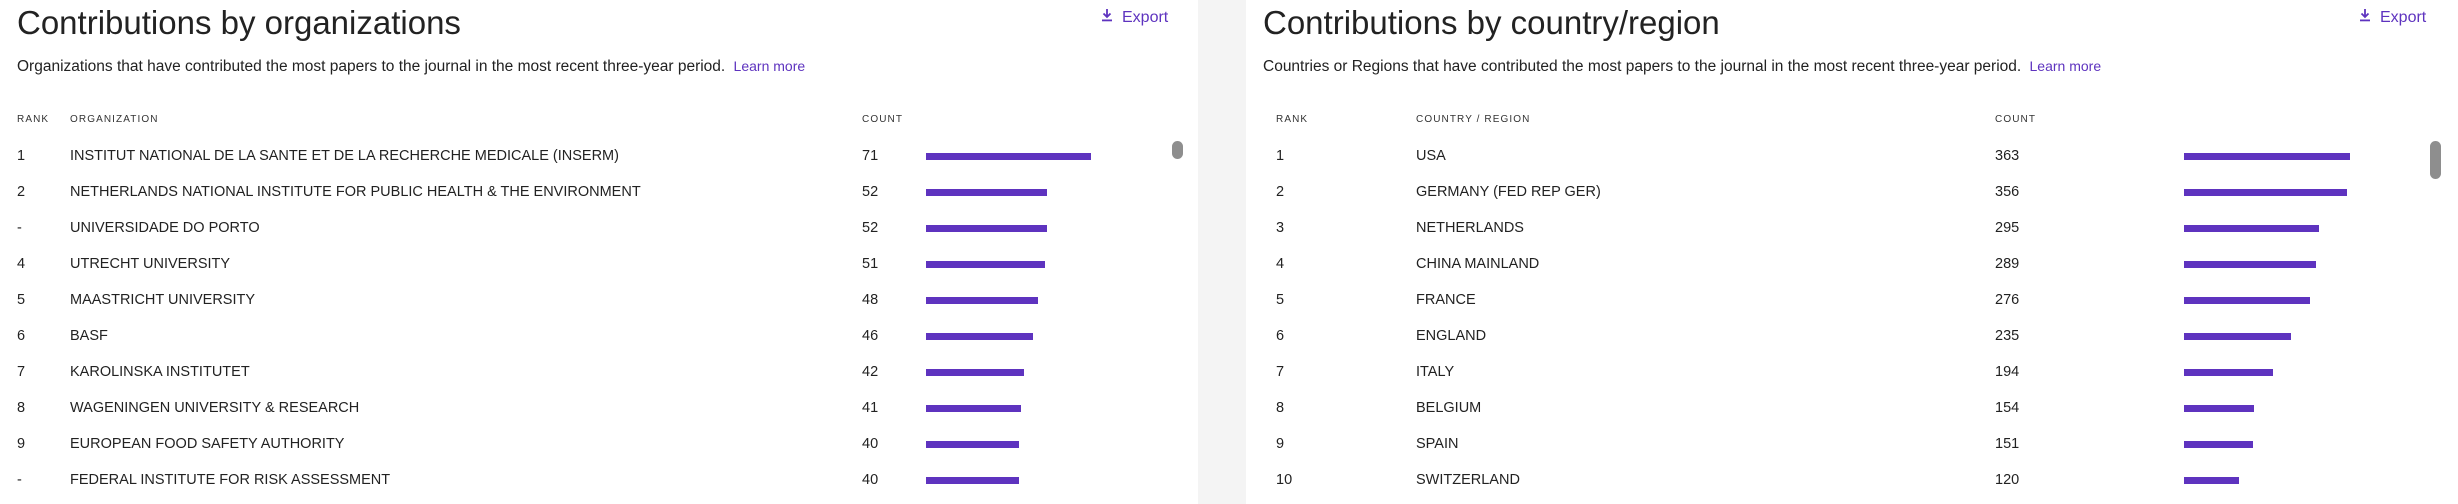  I want to click on header-country-region: COUNTRY / REGION, so click(1473, 119).